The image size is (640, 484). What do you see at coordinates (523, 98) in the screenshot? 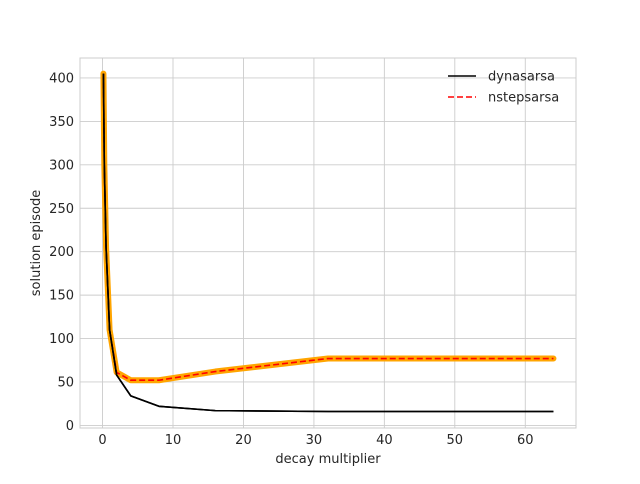
I see `legend-label: nstepsarsa` at bounding box center [523, 98].